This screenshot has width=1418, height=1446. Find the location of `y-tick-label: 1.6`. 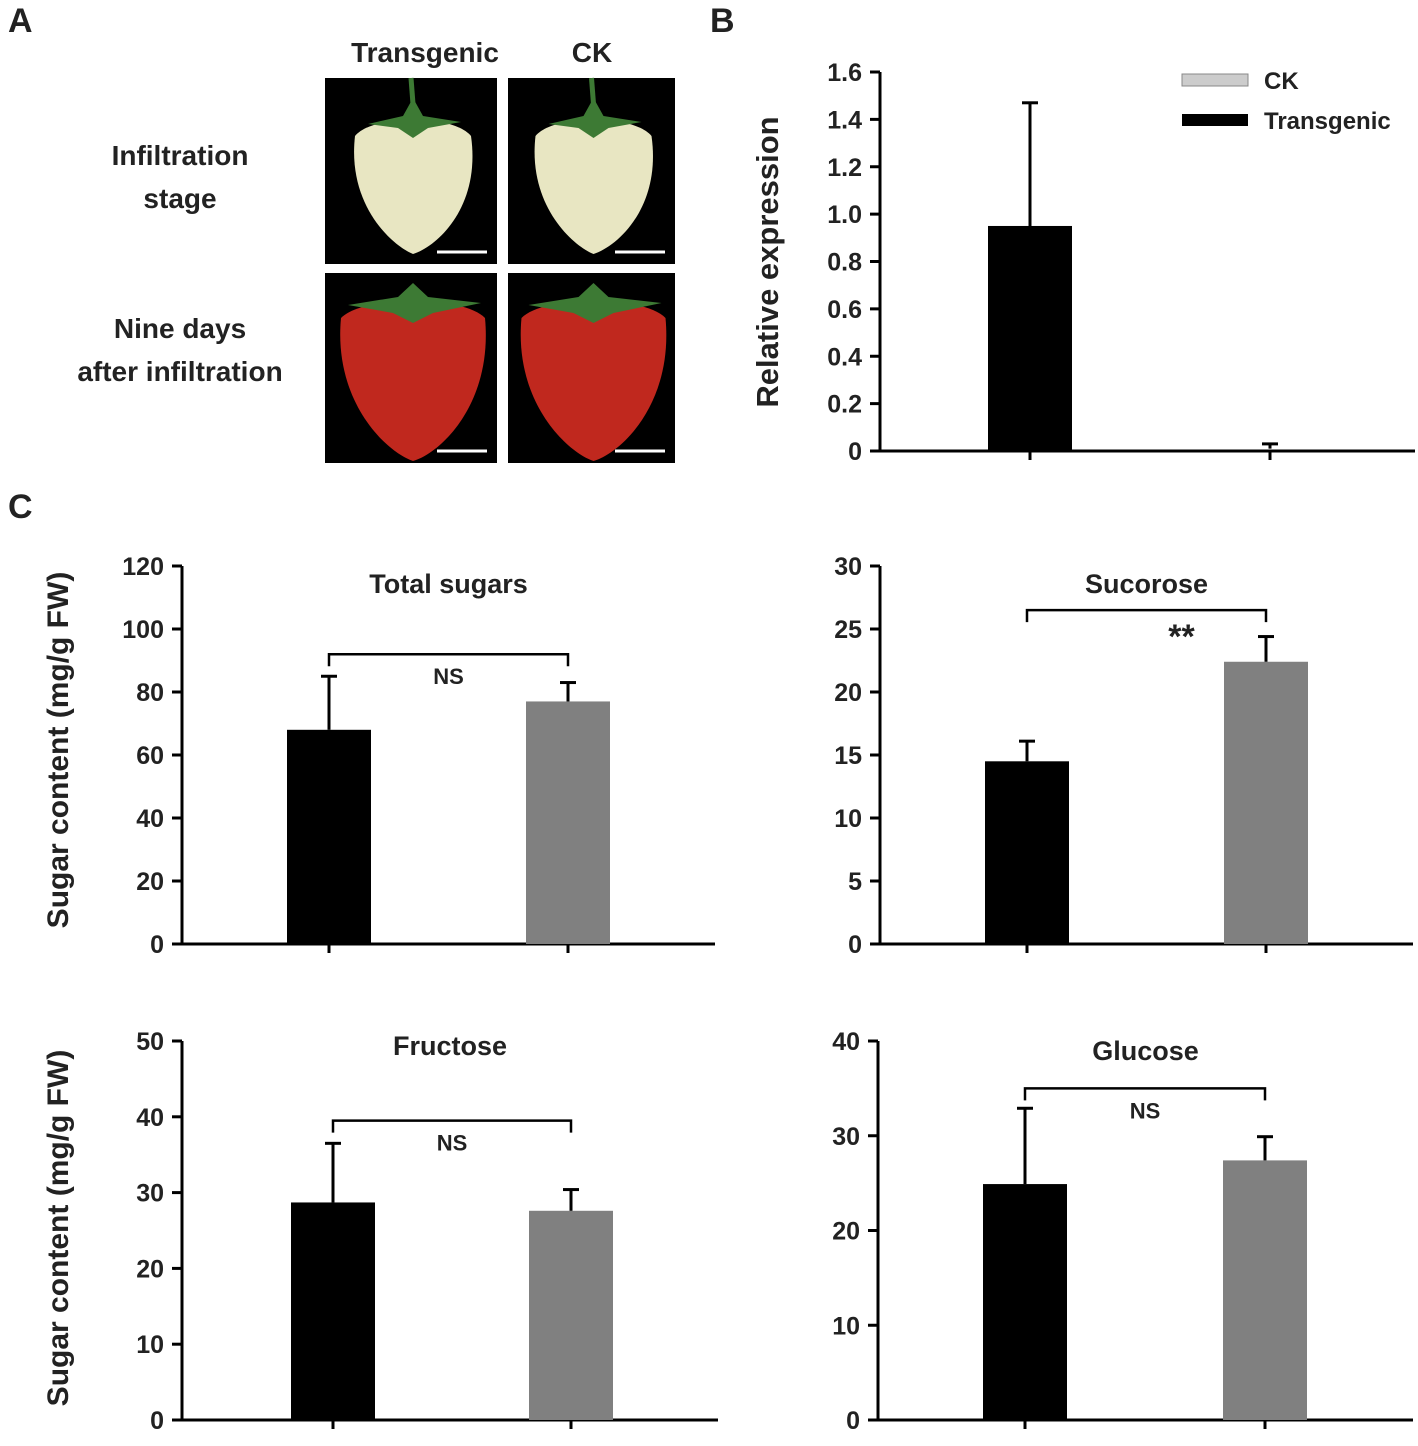

y-tick-label: 1.6 is located at coordinates (844, 73).